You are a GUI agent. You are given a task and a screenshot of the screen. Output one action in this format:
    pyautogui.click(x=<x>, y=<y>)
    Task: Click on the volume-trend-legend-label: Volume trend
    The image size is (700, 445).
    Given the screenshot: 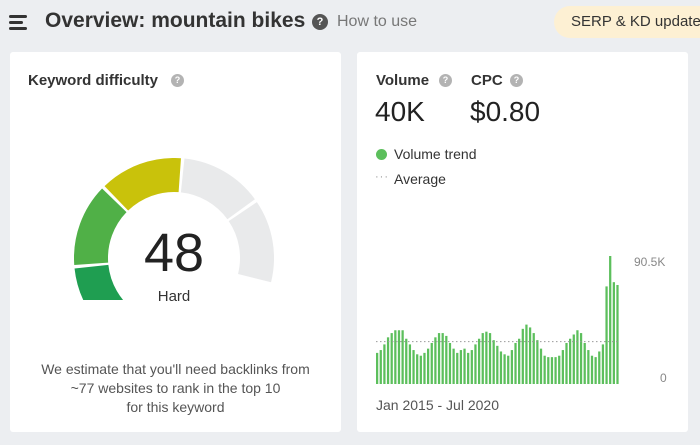 What is the action you would take?
    pyautogui.click(x=435, y=154)
    